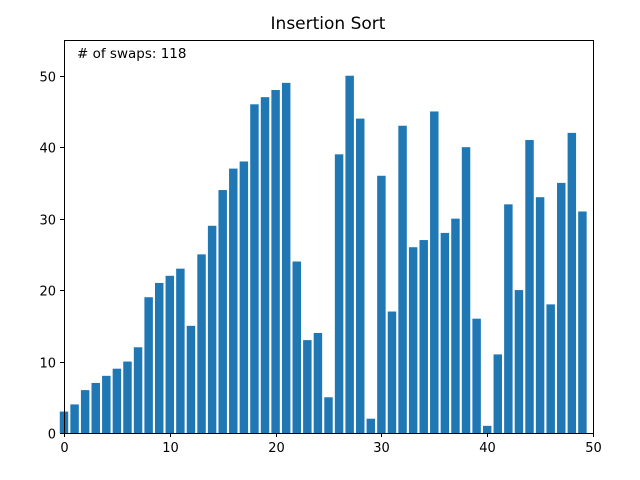 This screenshot has width=640, height=480. Describe the element at coordinates (51, 257) in the screenshot. I see `y-axis: 0 10 20 30 40 50` at that location.